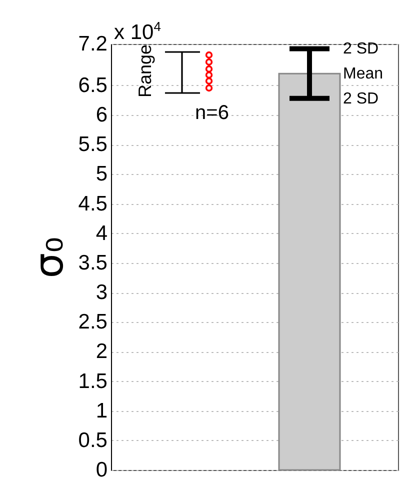 This screenshot has height=488, width=404. Describe the element at coordinates (49, 257) in the screenshot. I see `y-axis-title: σ₀` at that location.